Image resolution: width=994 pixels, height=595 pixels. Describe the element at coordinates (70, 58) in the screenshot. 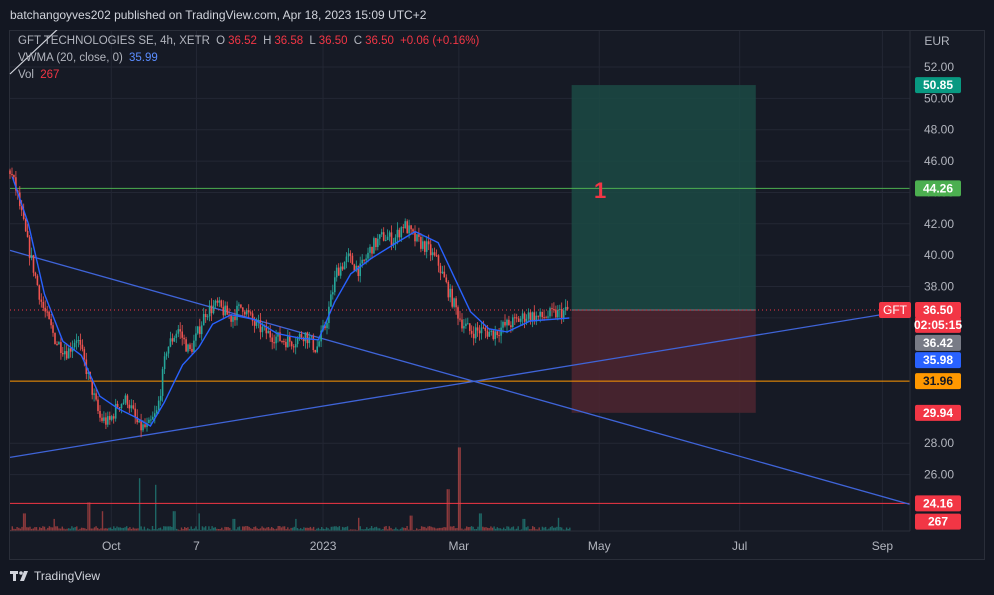

I see `legend-vwma-label: VWMA (20, close, 0)` at that location.